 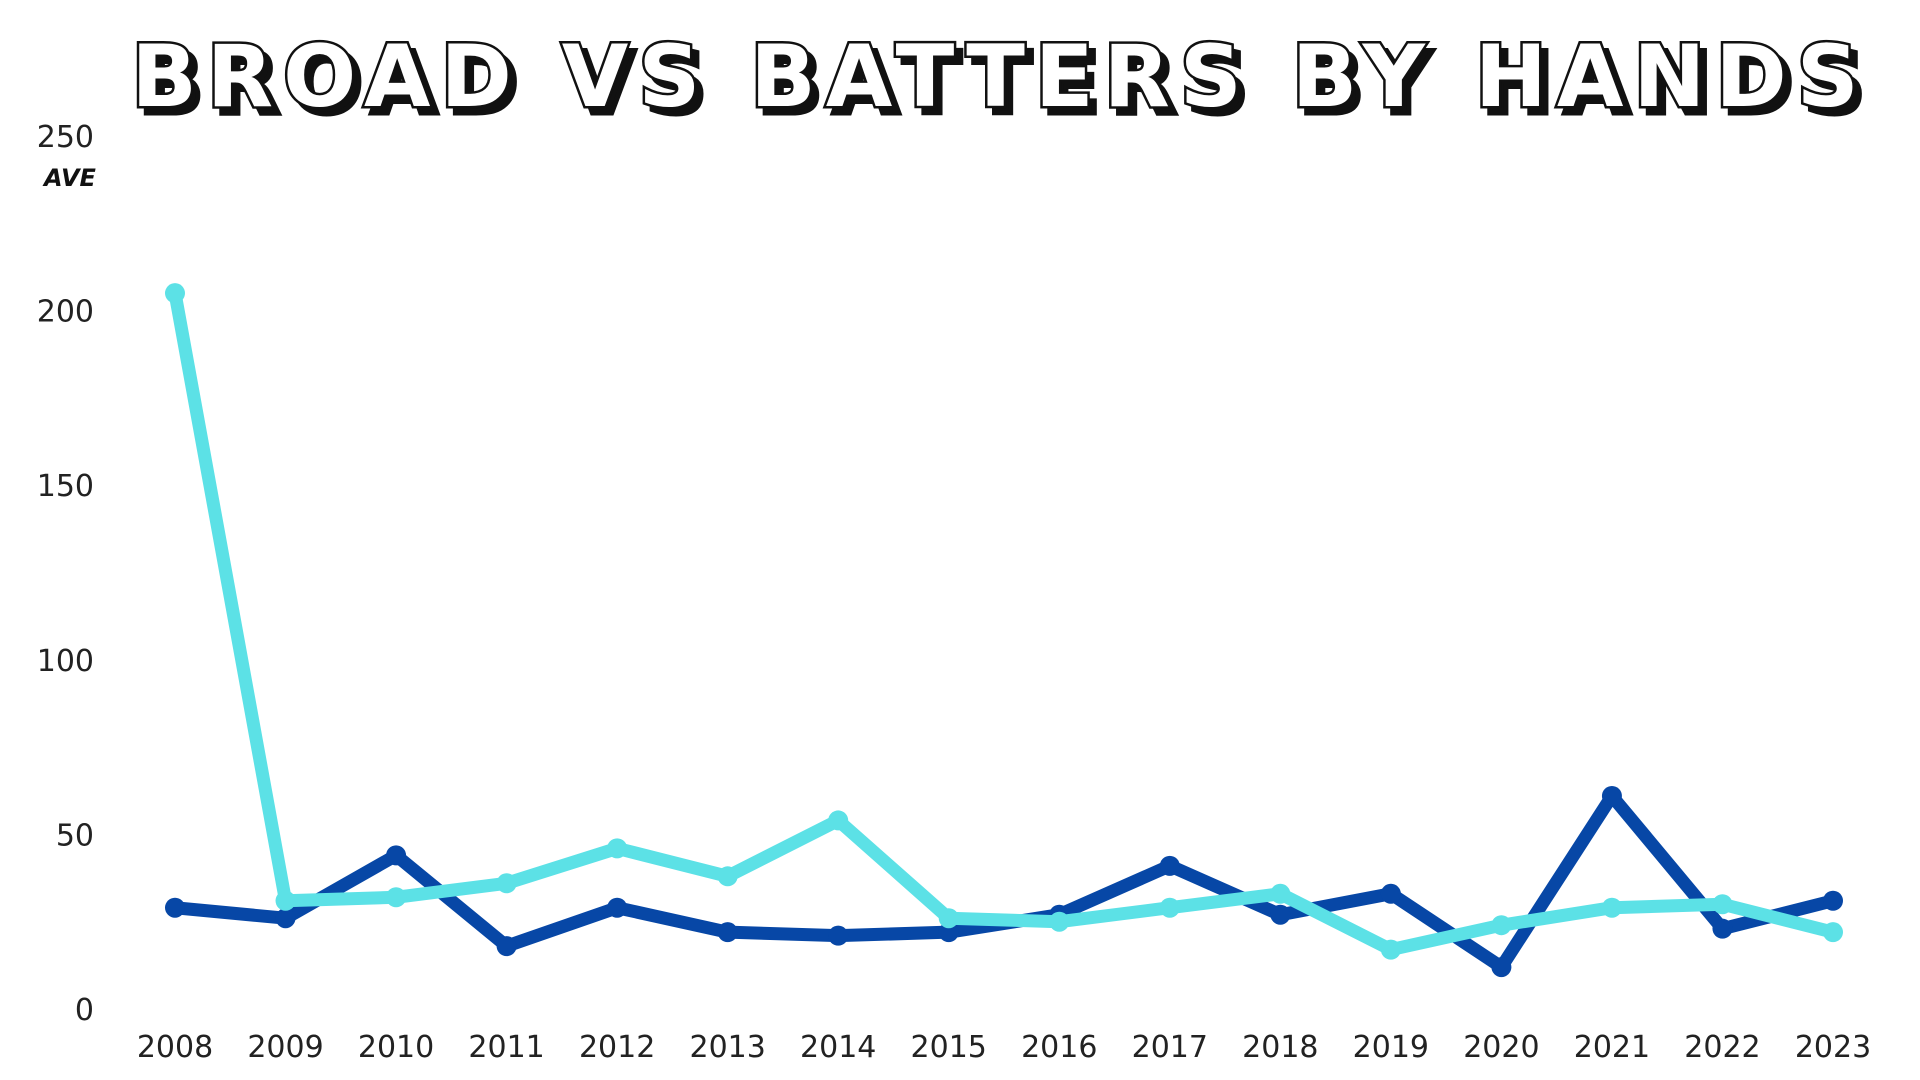 What do you see at coordinates (1006, 84) in the screenshot?
I see `chart-title-shadow: BROAD VS BATTERS BY HANDS` at bounding box center [1006, 84].